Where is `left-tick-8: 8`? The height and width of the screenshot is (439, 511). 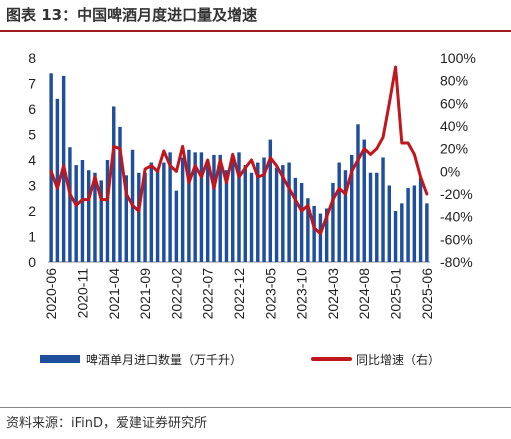 left-tick-8: 8 is located at coordinates (32, 58).